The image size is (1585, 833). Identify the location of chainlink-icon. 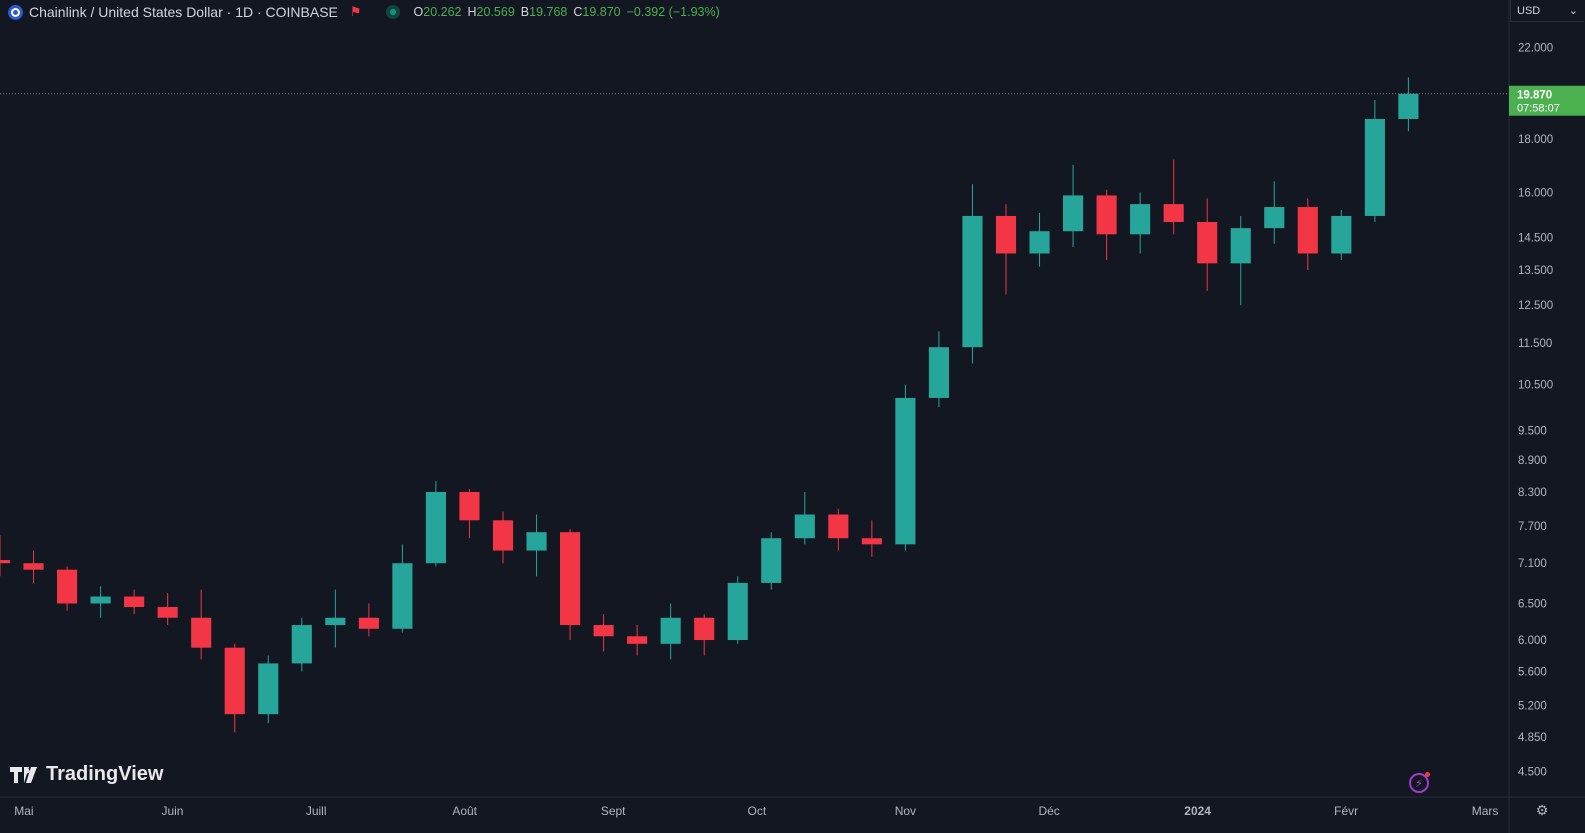
(15, 12).